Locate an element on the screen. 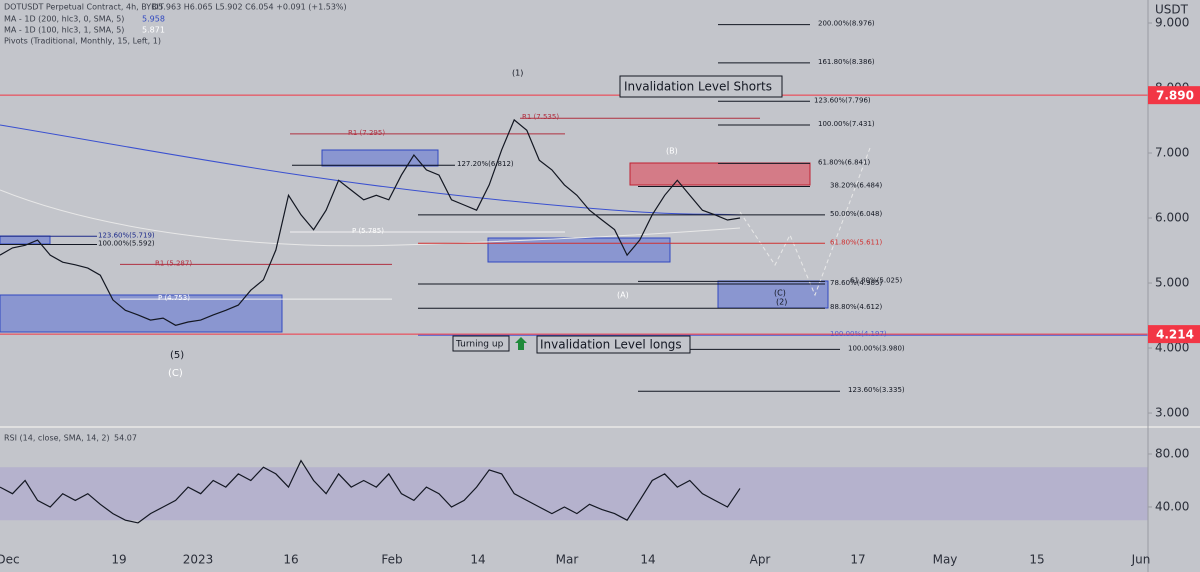  y-tick-label: 6.000 is located at coordinates (1172, 218).